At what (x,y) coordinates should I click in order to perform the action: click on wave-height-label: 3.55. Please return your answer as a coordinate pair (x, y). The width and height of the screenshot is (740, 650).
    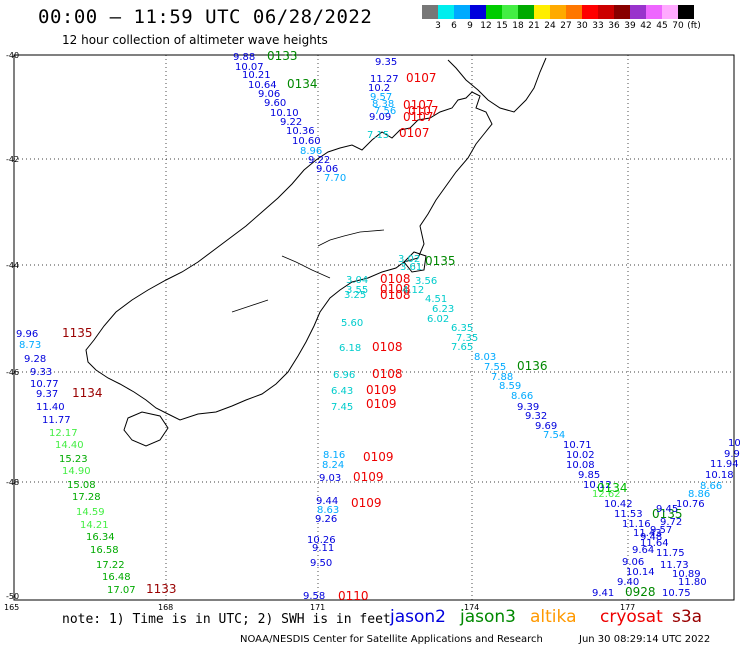
    Looking at the image, I should click on (357, 290).